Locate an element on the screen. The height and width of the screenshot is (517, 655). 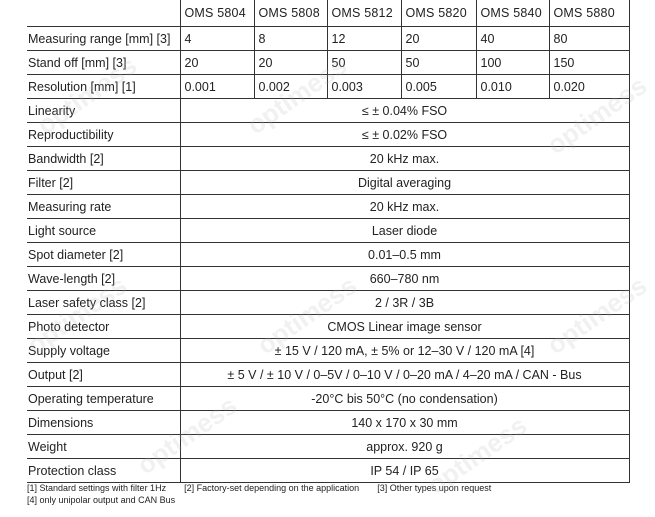
table-row: Light source Laser diode is located at coordinates (328, 230).